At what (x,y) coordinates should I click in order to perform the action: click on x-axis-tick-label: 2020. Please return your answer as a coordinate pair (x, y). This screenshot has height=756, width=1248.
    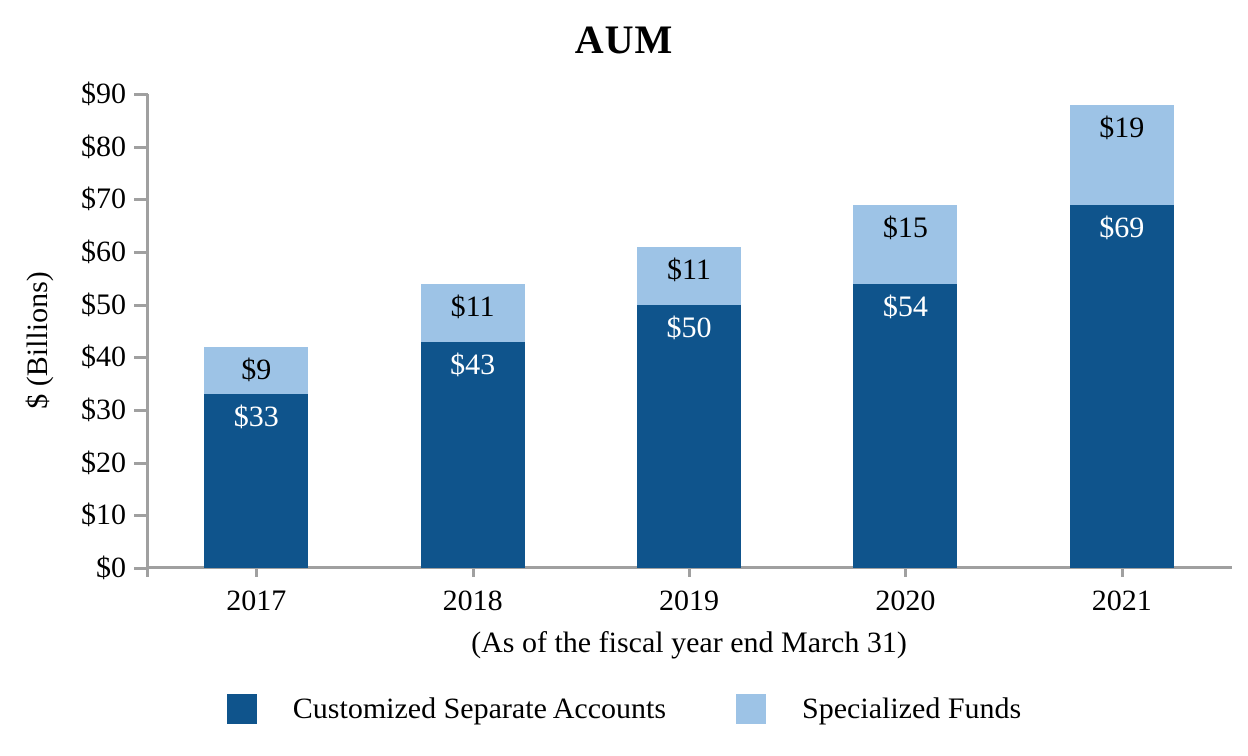
    Looking at the image, I should click on (905, 600).